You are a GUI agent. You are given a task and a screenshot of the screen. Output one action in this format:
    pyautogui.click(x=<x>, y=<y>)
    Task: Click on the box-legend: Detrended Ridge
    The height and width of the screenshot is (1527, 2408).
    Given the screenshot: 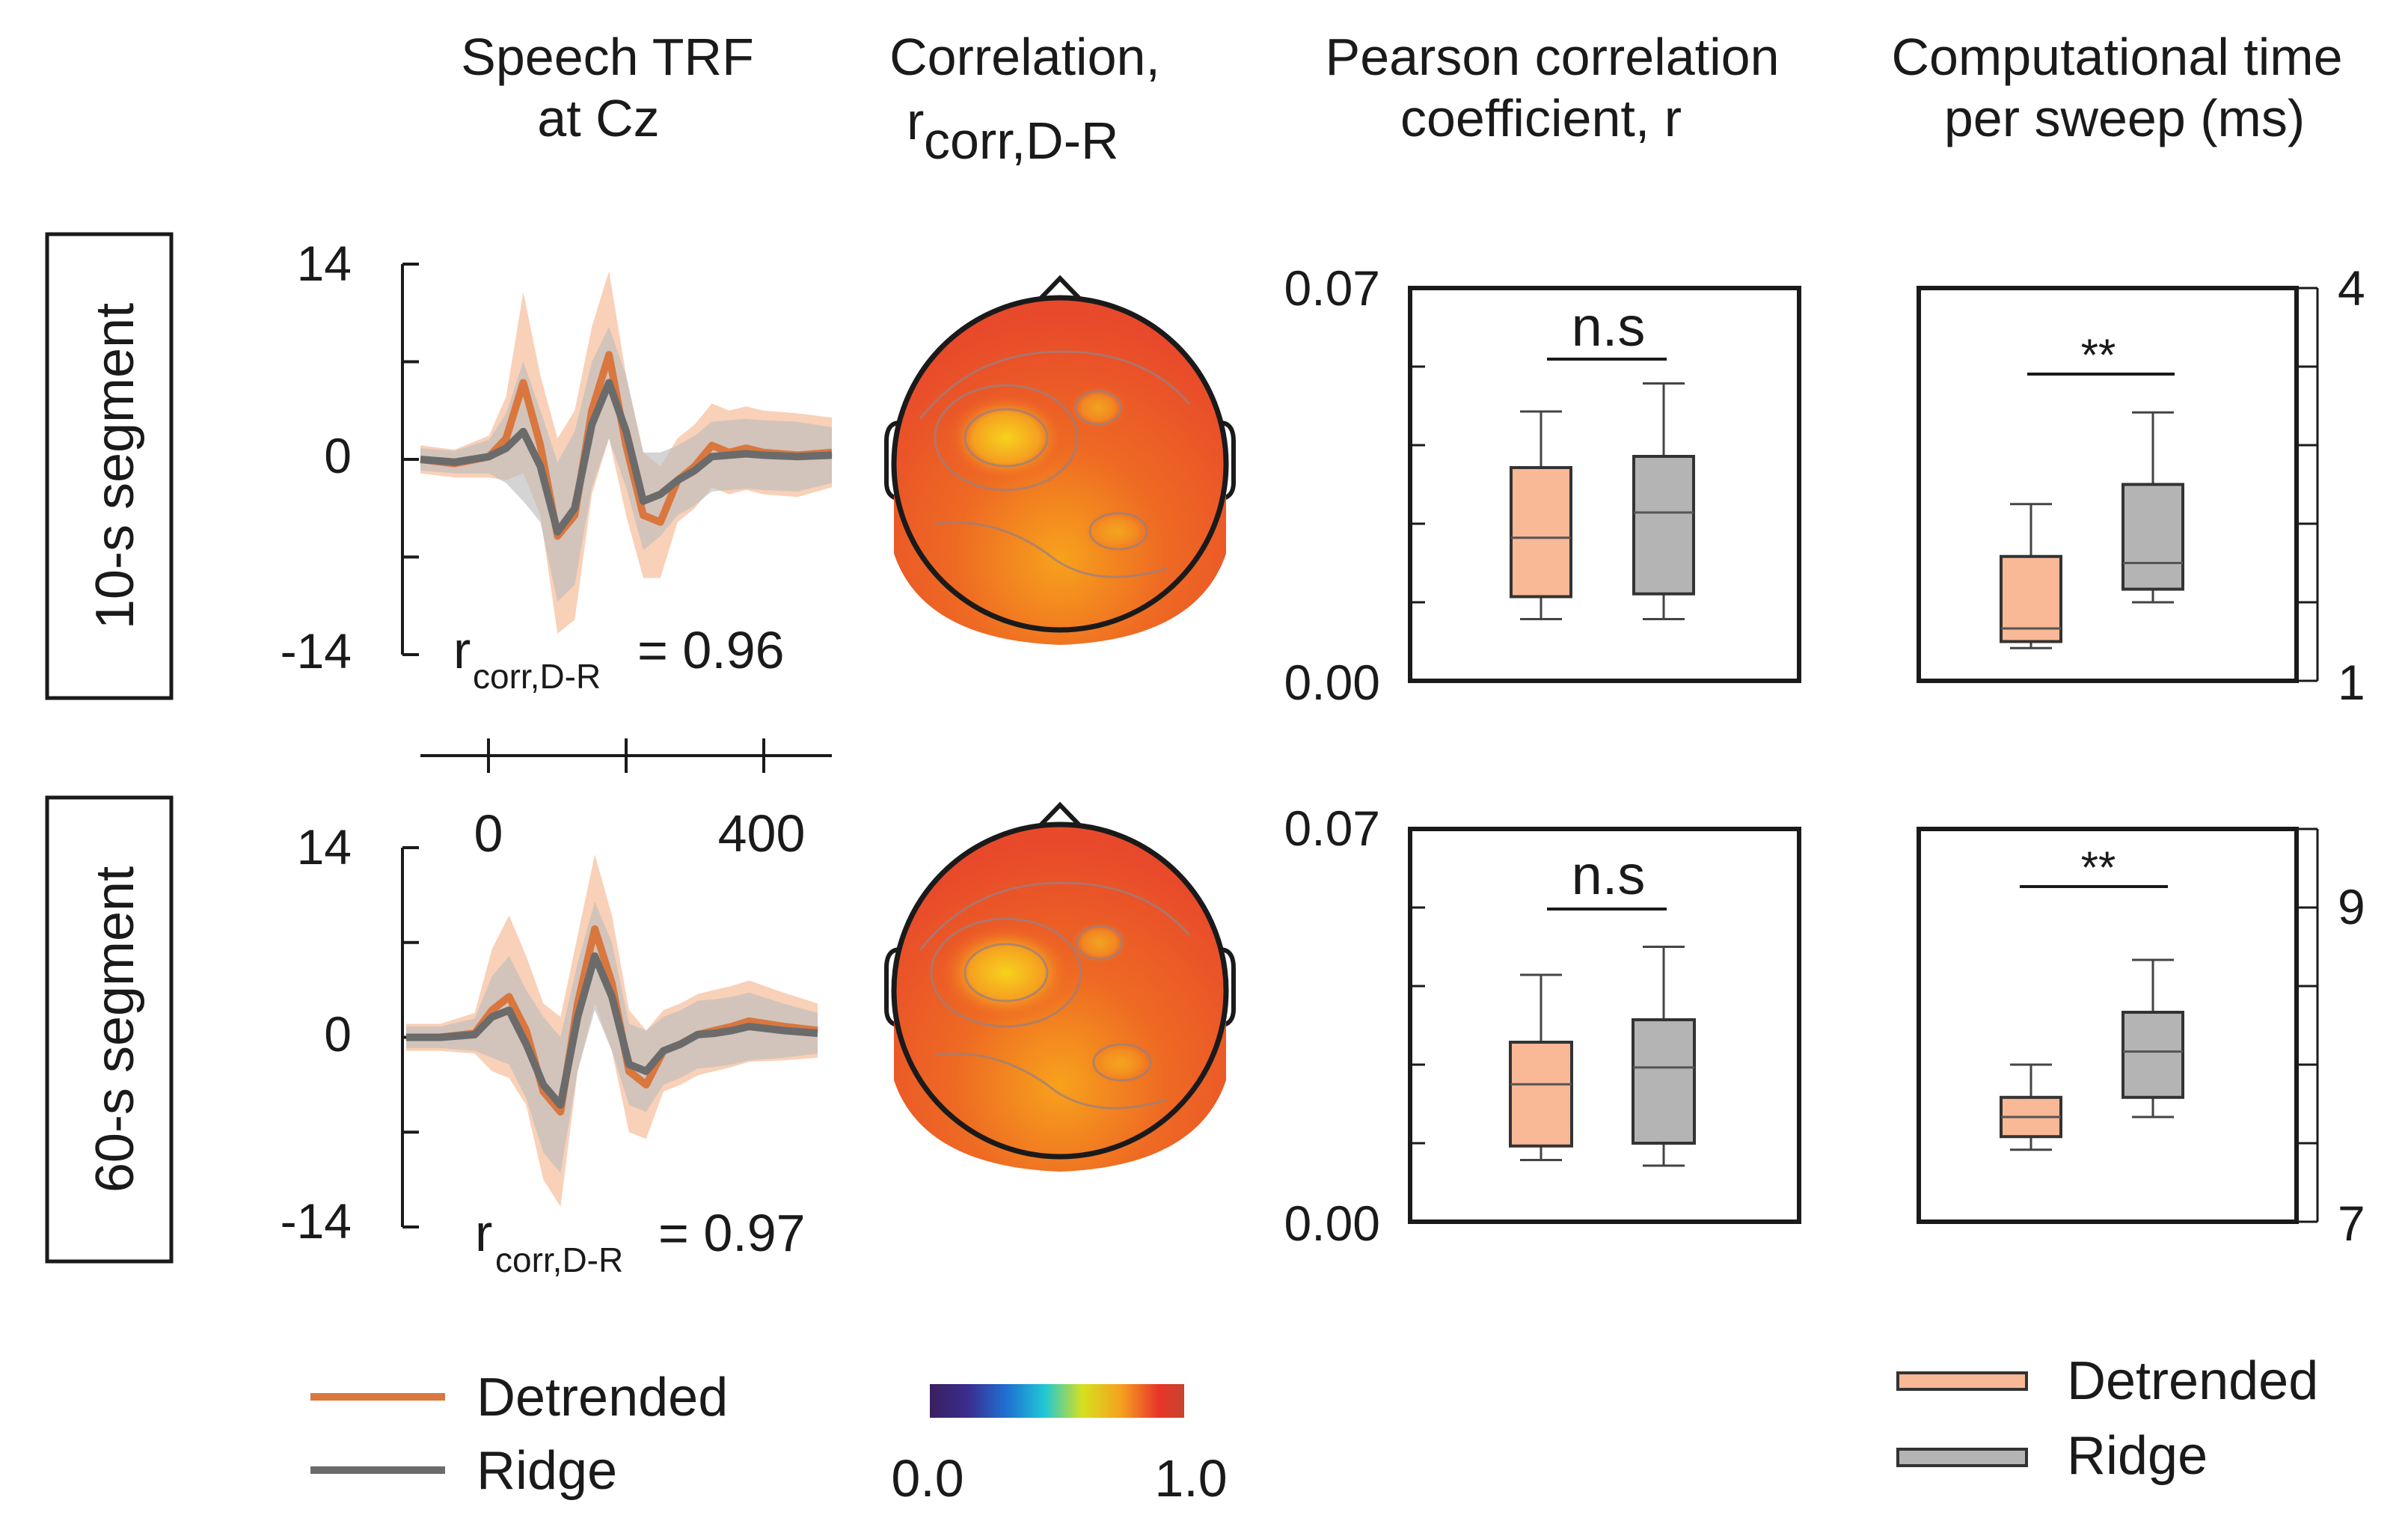 What is the action you would take?
    pyautogui.click(x=2107, y=1418)
    